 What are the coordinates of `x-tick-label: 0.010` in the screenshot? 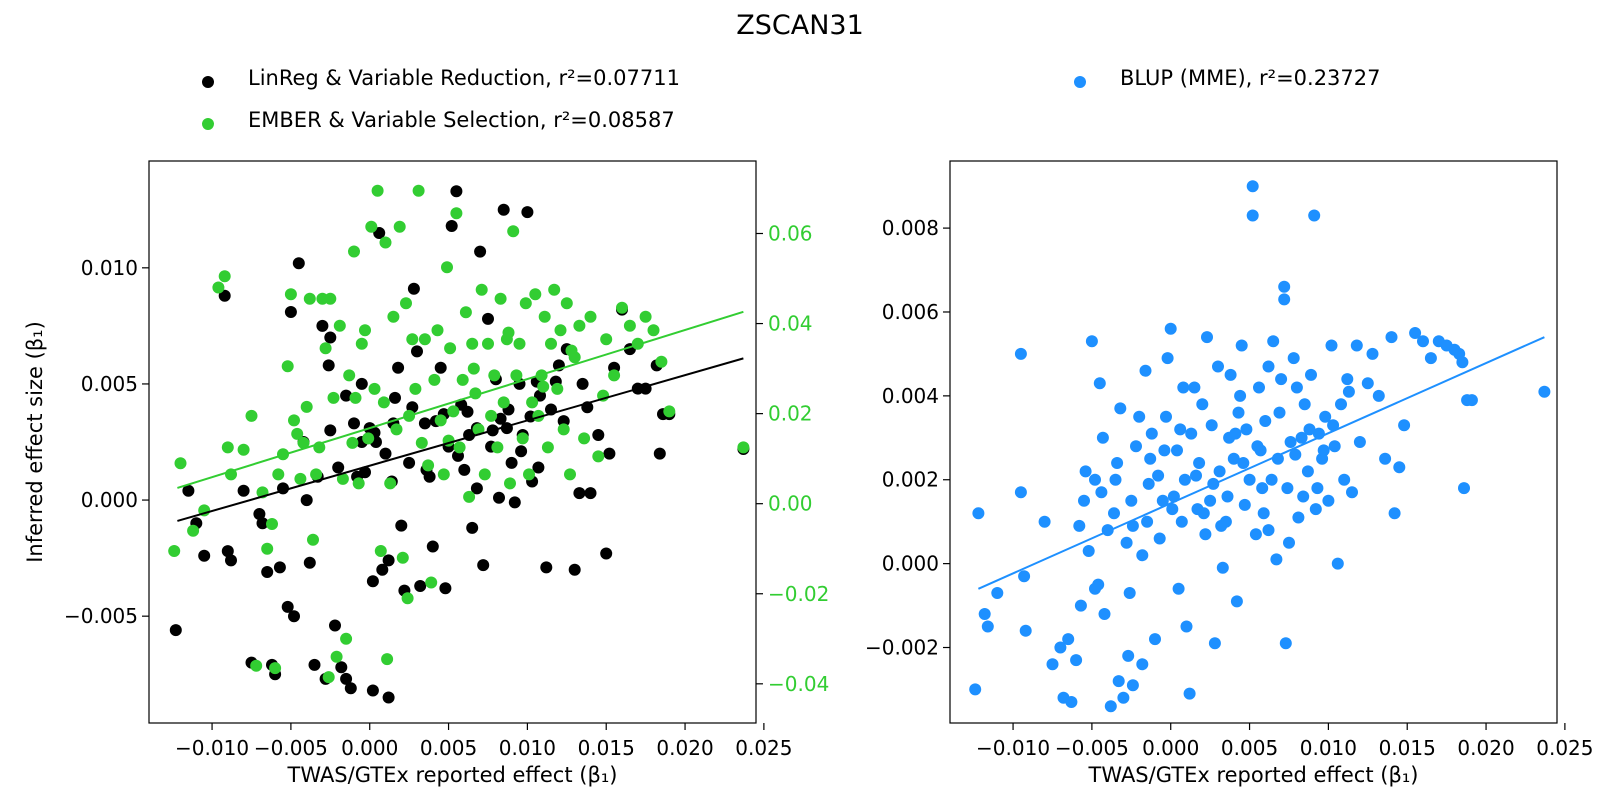 It's located at (527, 748).